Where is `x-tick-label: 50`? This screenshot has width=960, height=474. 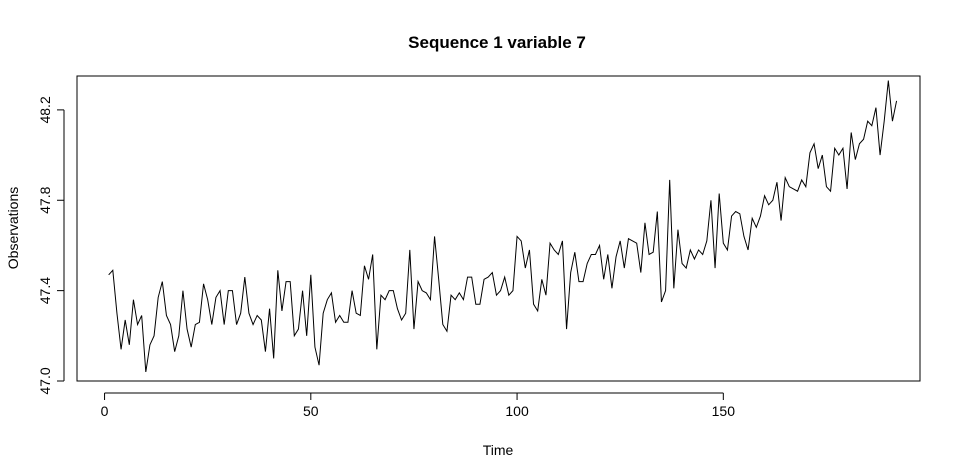 x-tick-label: 50 is located at coordinates (311, 411).